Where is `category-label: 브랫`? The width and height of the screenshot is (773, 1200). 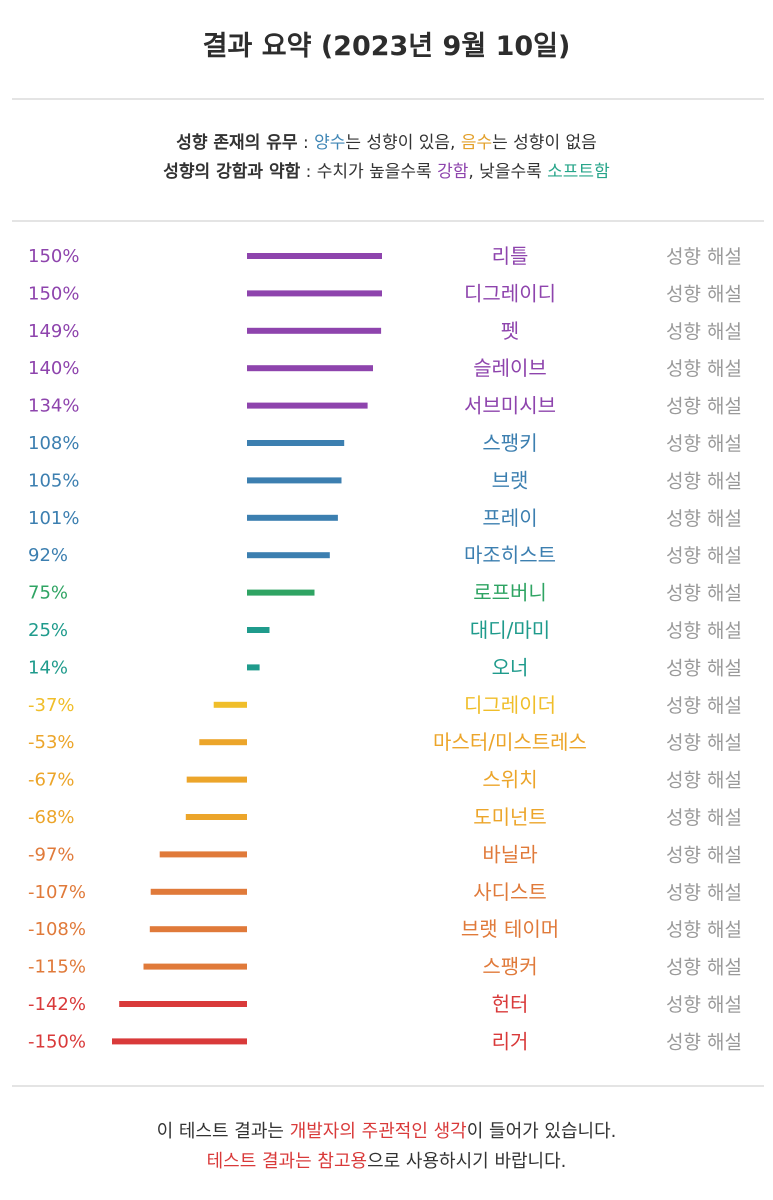
category-label: 브랫 is located at coordinates (510, 480).